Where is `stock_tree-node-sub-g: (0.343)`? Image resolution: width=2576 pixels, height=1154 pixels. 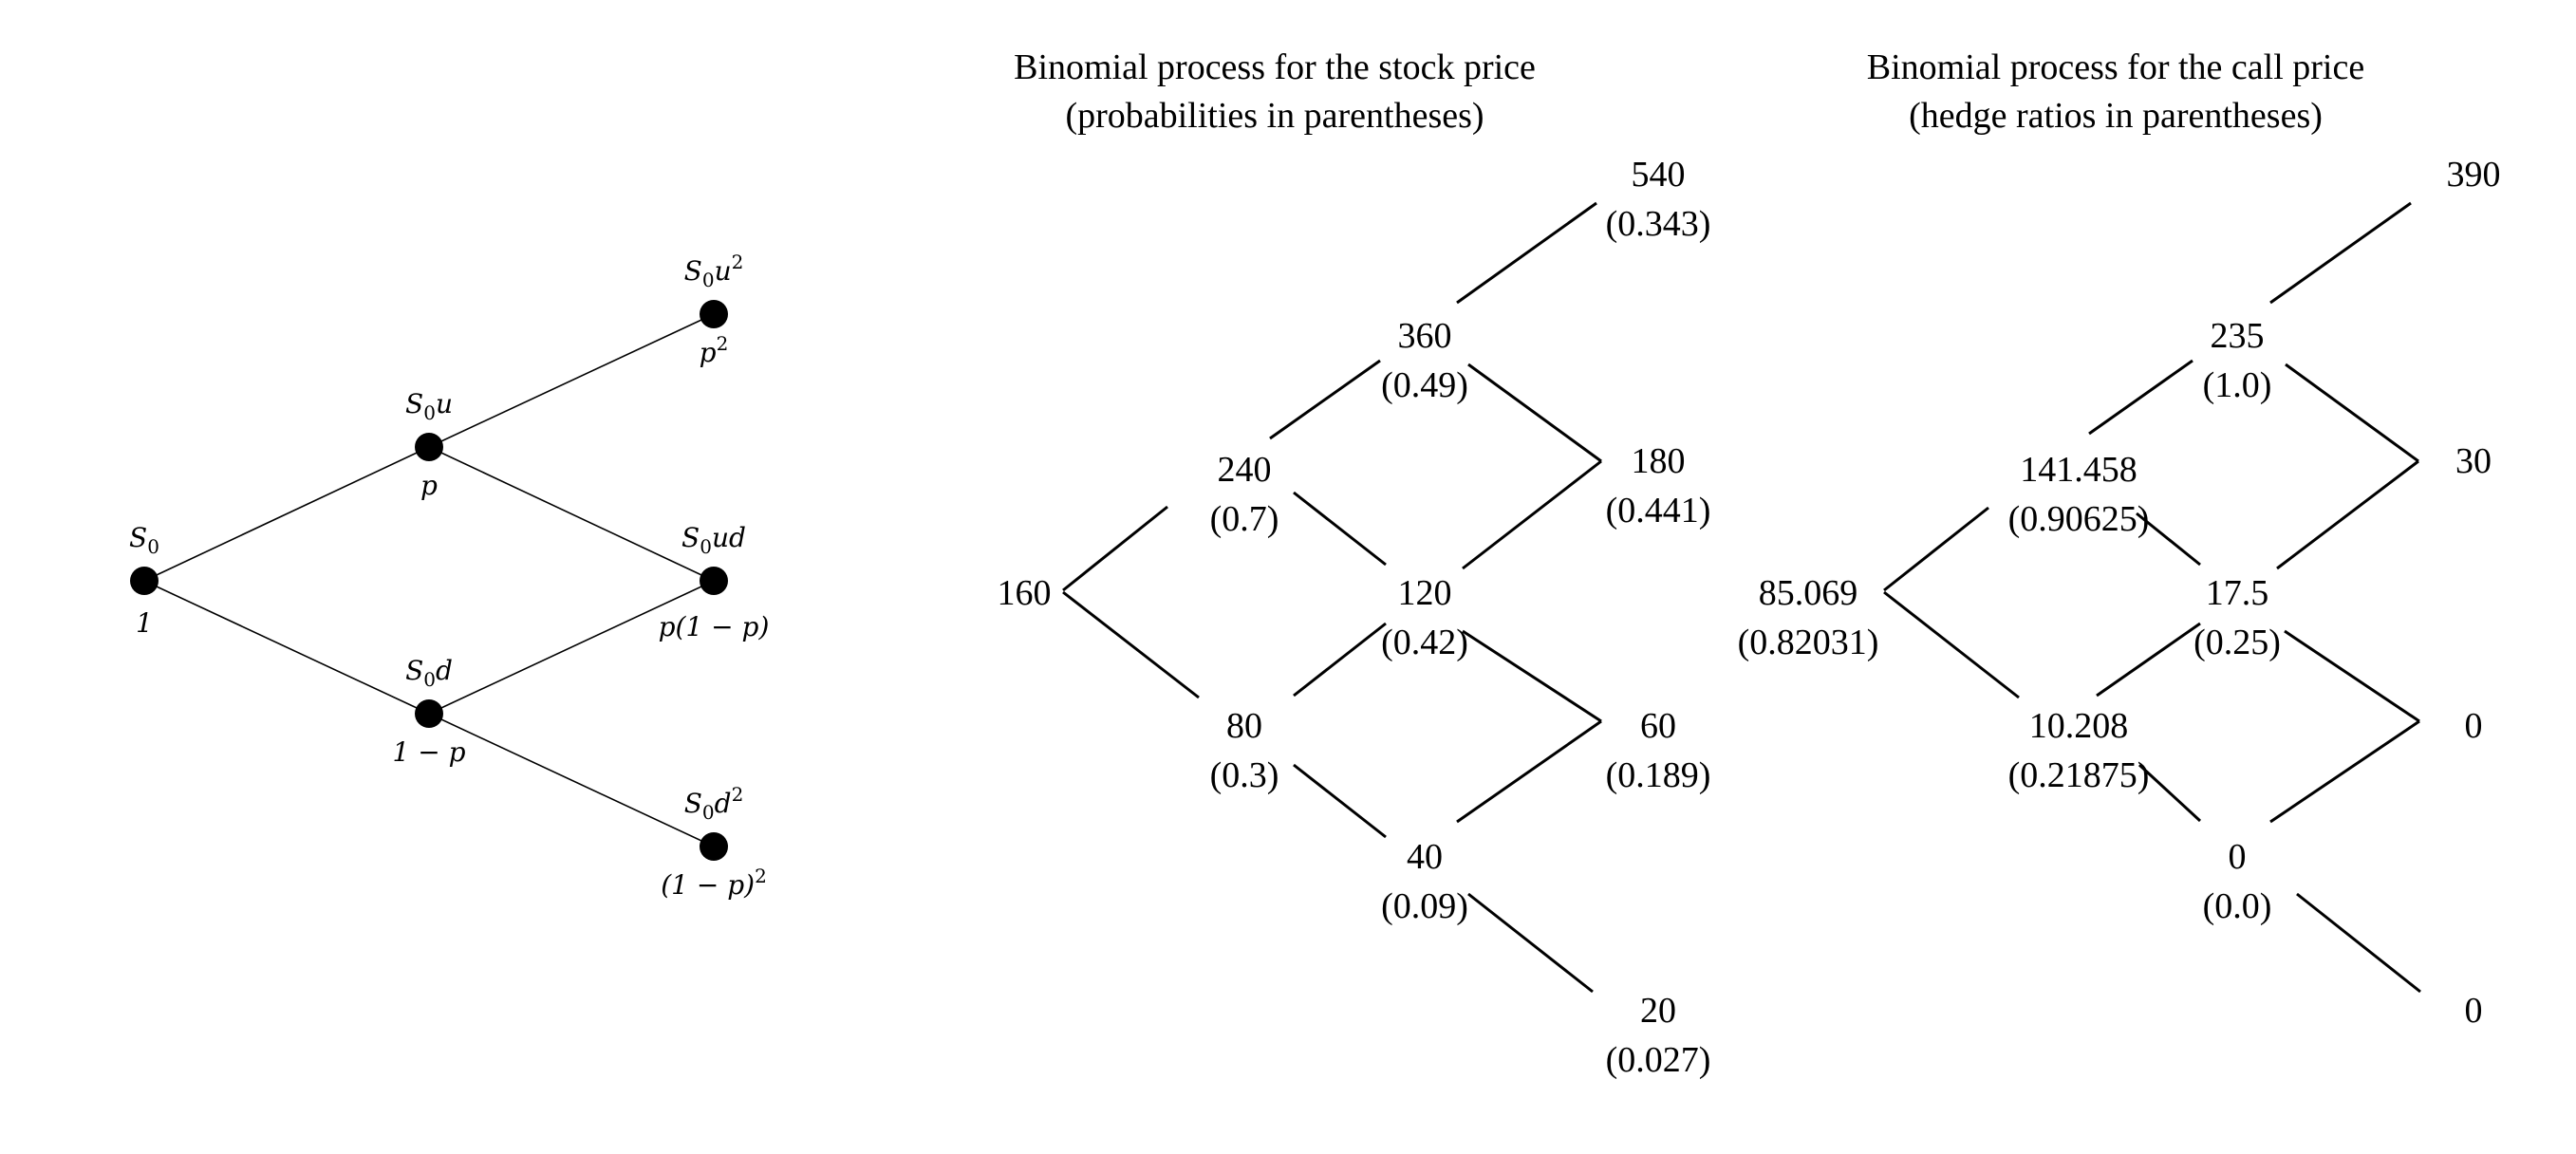
stock_tree-node-sub-g: (0.343) is located at coordinates (1659, 224).